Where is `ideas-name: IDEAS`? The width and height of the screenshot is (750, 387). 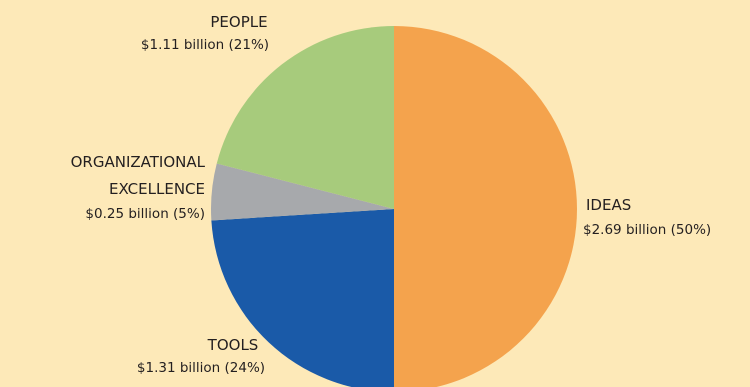
ideas-name: IDEAS is located at coordinates (608, 205).